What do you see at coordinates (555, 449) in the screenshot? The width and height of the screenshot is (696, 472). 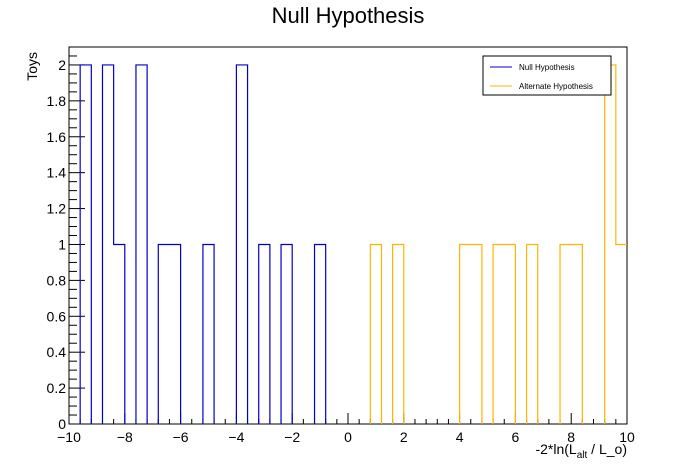 I see `x-axis-label-prefix: -2*ln(L` at bounding box center [555, 449].